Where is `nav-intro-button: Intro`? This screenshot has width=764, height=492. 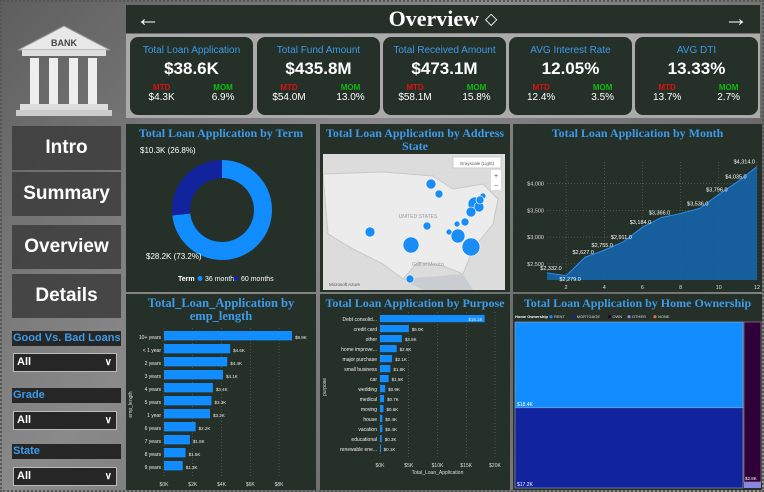
nav-intro-button: Intro is located at coordinates (66, 148).